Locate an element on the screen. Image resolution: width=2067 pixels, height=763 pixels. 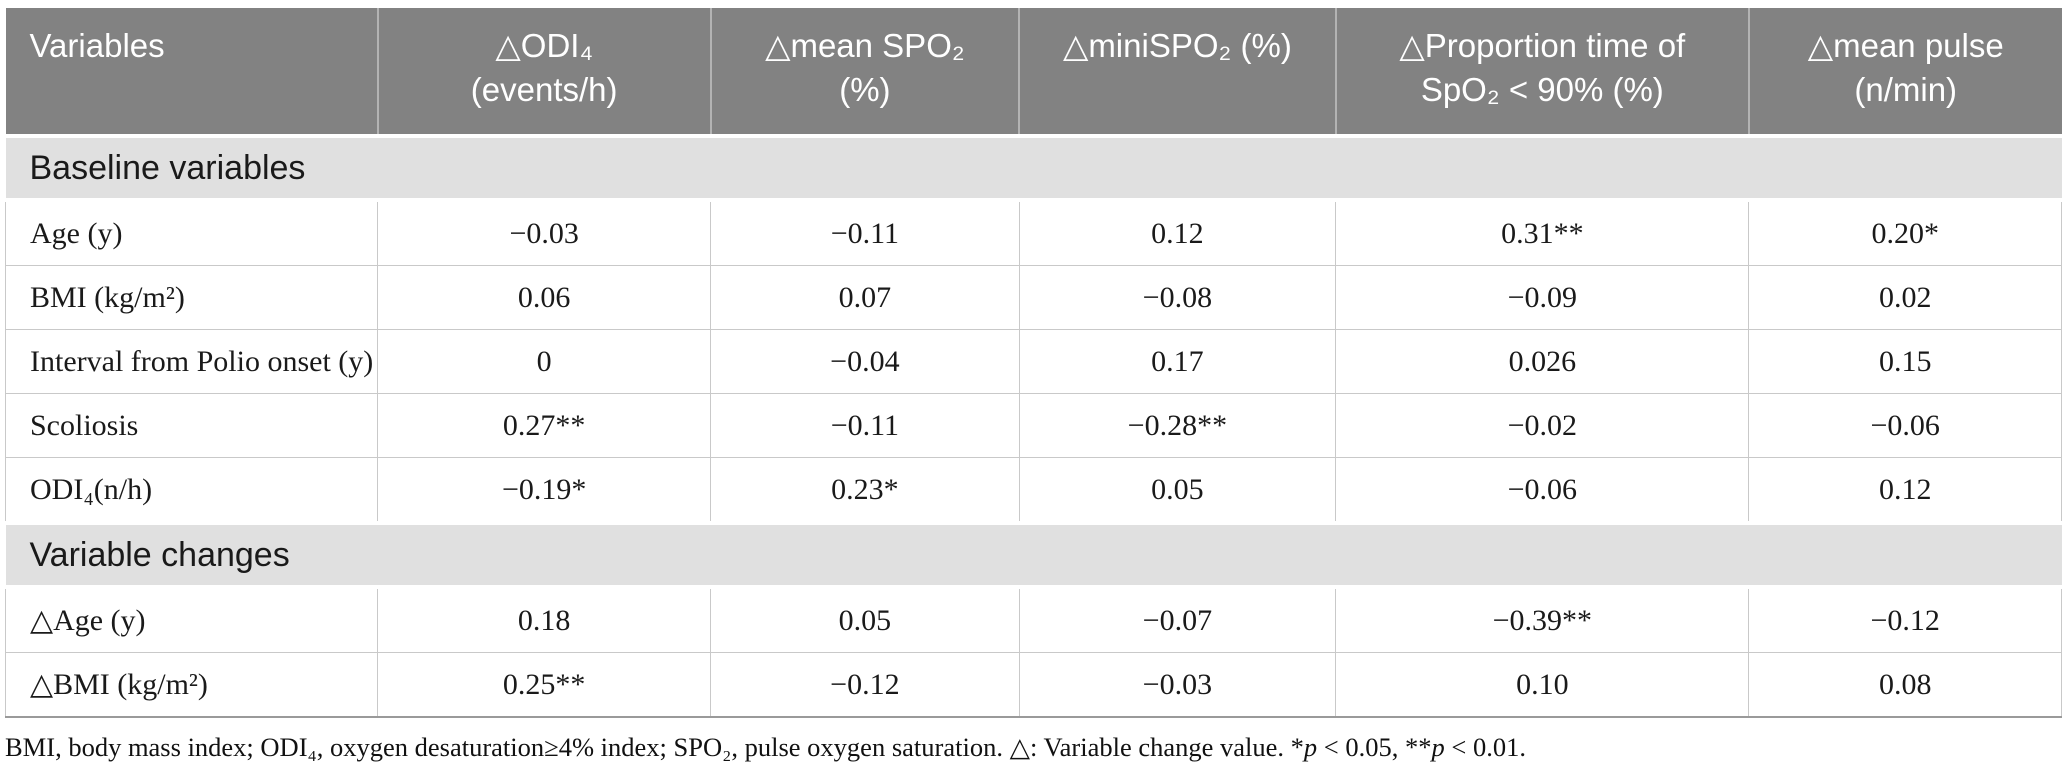
table-row-age: Age (y) −0.03 −0.11 0.12 0.31** 0.20* is located at coordinates (1033, 232).